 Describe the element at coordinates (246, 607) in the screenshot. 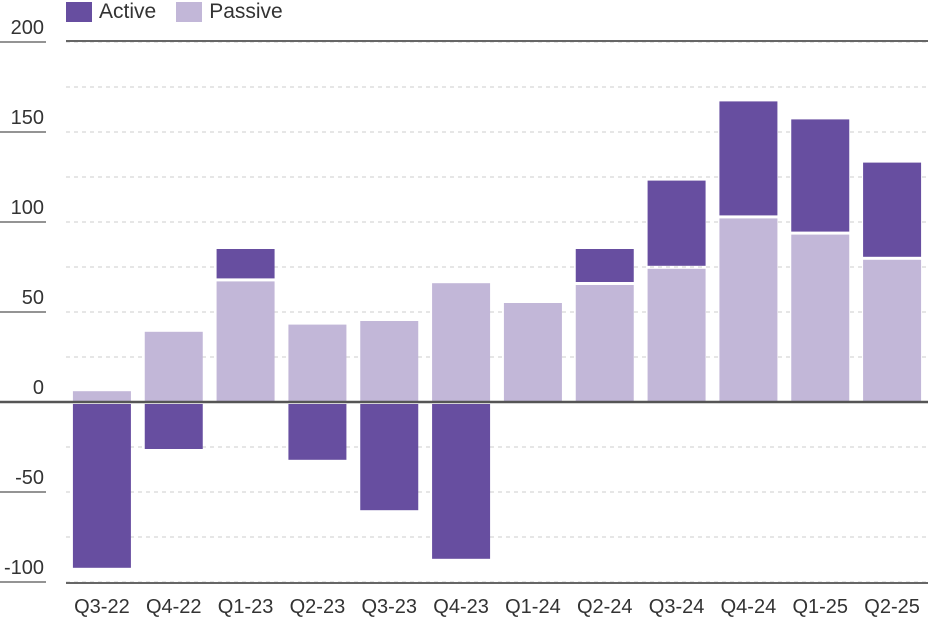

I see `x-tick-label: Q1-23` at that location.